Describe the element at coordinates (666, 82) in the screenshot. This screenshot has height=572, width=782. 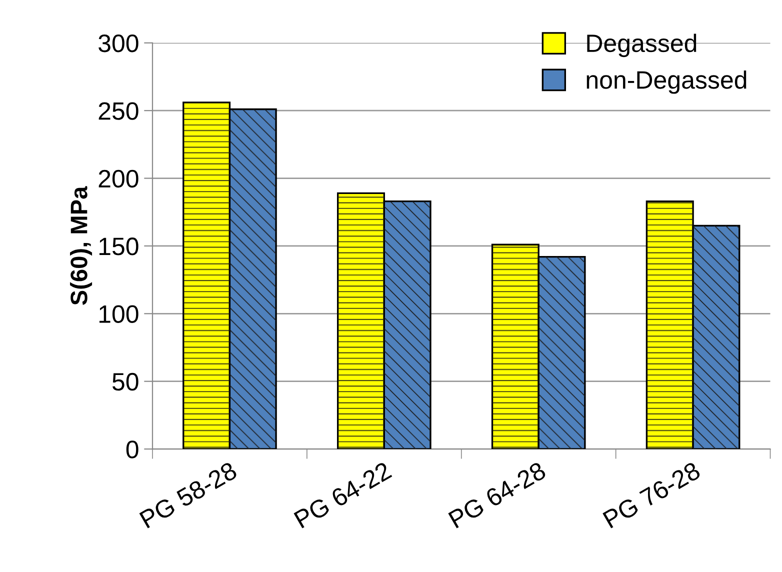
I see `legend-label: non-Degassed` at that location.